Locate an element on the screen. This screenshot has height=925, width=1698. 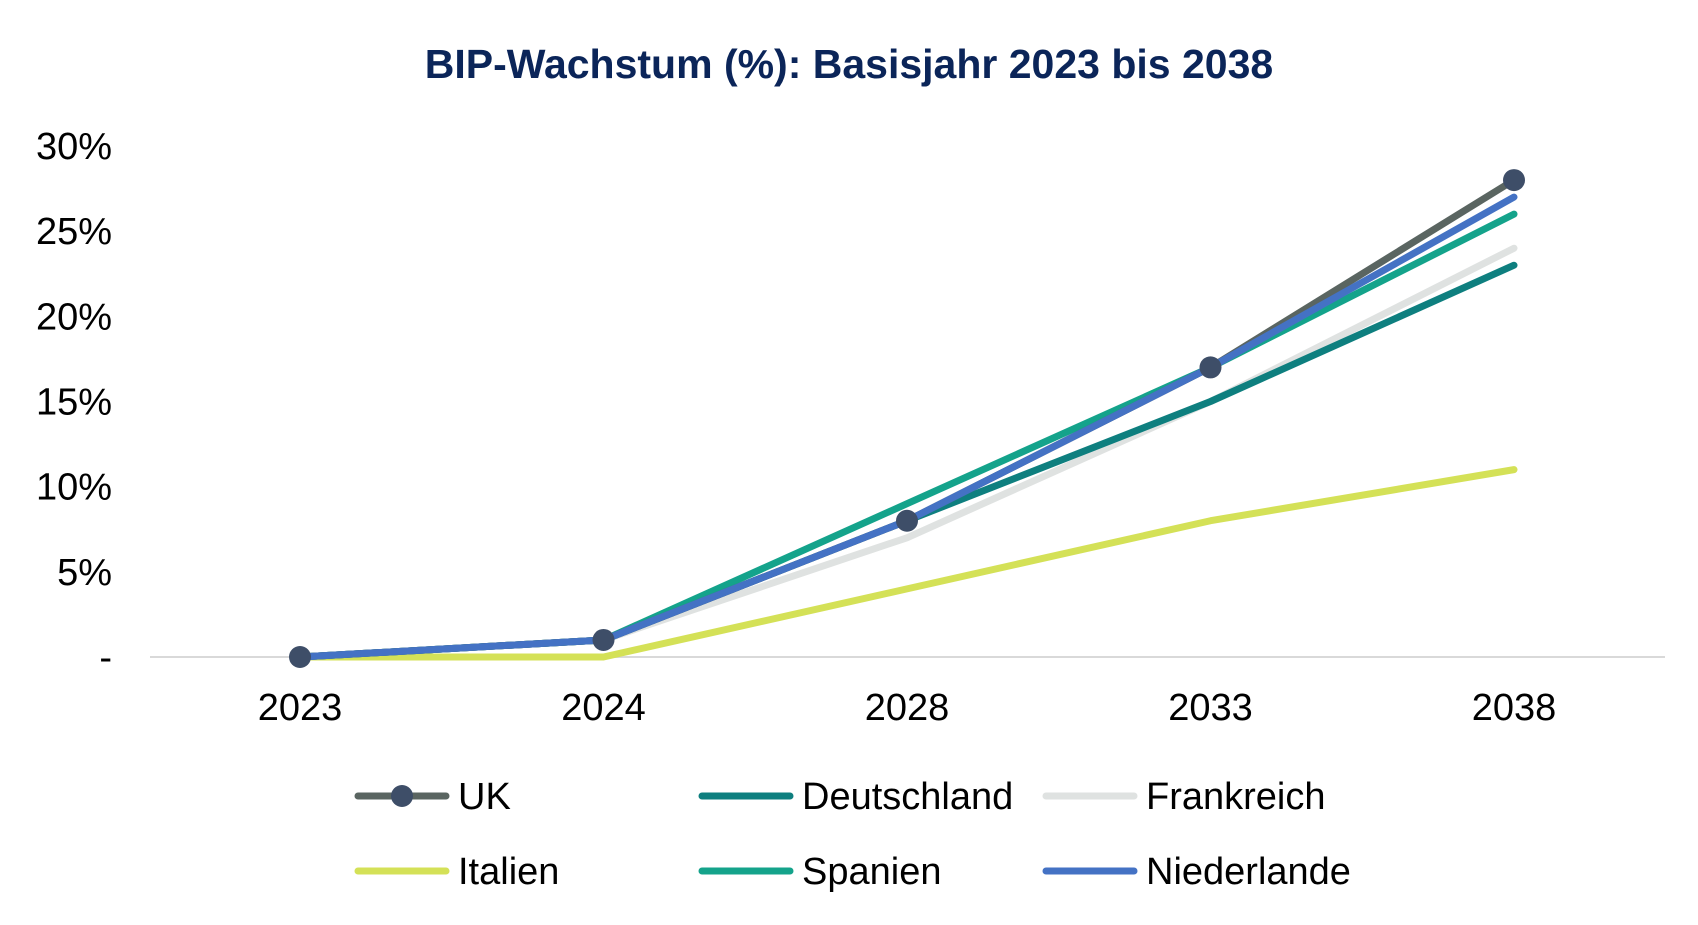
x-axis-ticks: 2023 2024 2028 2033 2038 is located at coordinates (907, 708).